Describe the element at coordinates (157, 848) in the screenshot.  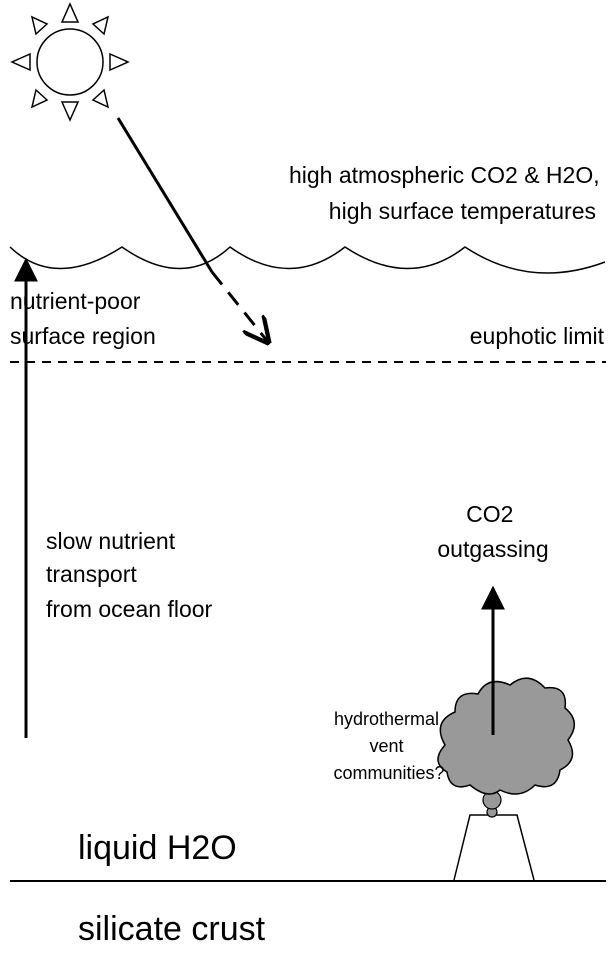
I see `ocean-label: liquid H2O` at that location.